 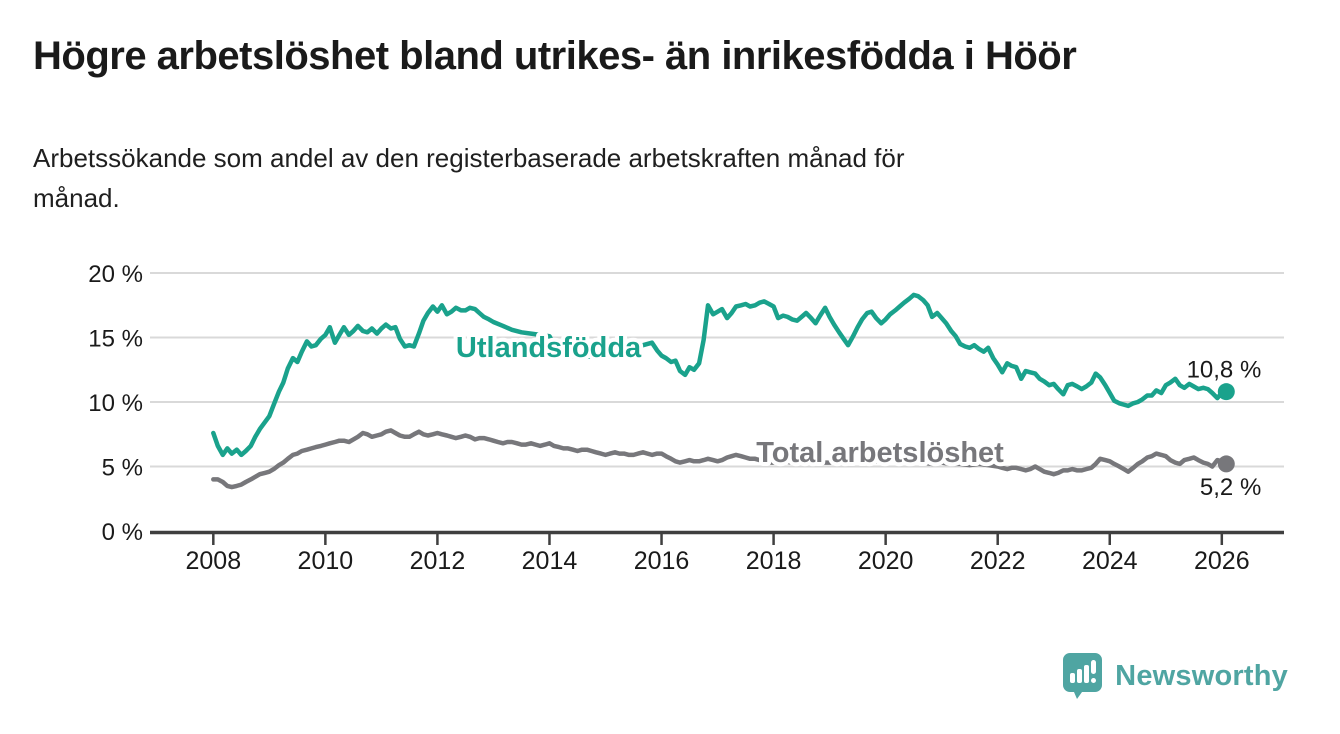 What do you see at coordinates (122, 532) in the screenshot?
I see `y-axis-tick-label: 0 %` at bounding box center [122, 532].